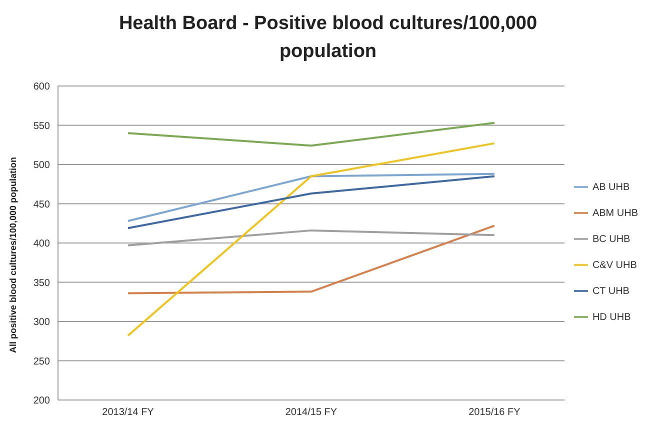  I want to click on y-tick-label: 250, so click(41, 362).